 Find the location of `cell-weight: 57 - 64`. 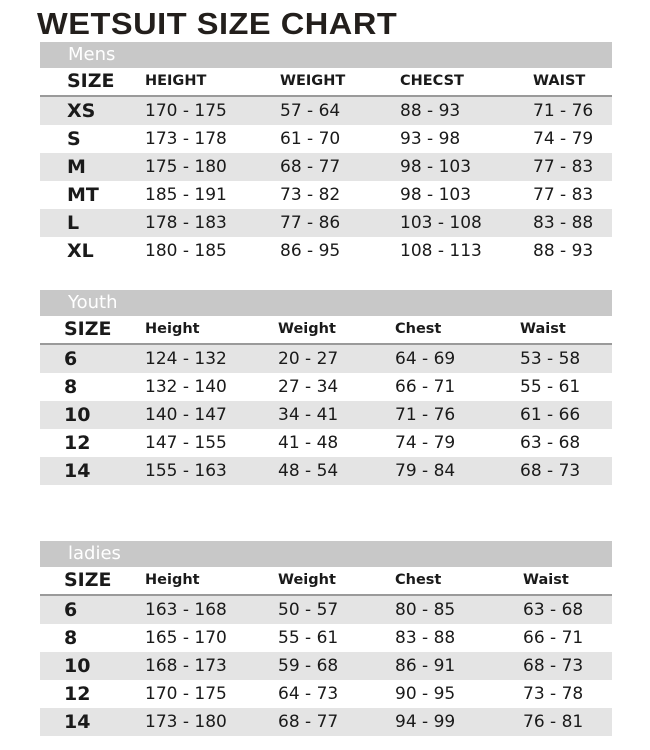

cell-weight: 57 - 64 is located at coordinates (310, 111).